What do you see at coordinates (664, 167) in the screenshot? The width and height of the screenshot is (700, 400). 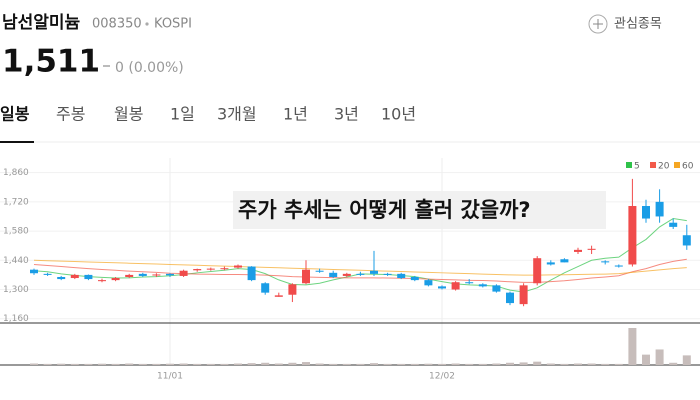 I see `legend-label: 20` at bounding box center [664, 167].